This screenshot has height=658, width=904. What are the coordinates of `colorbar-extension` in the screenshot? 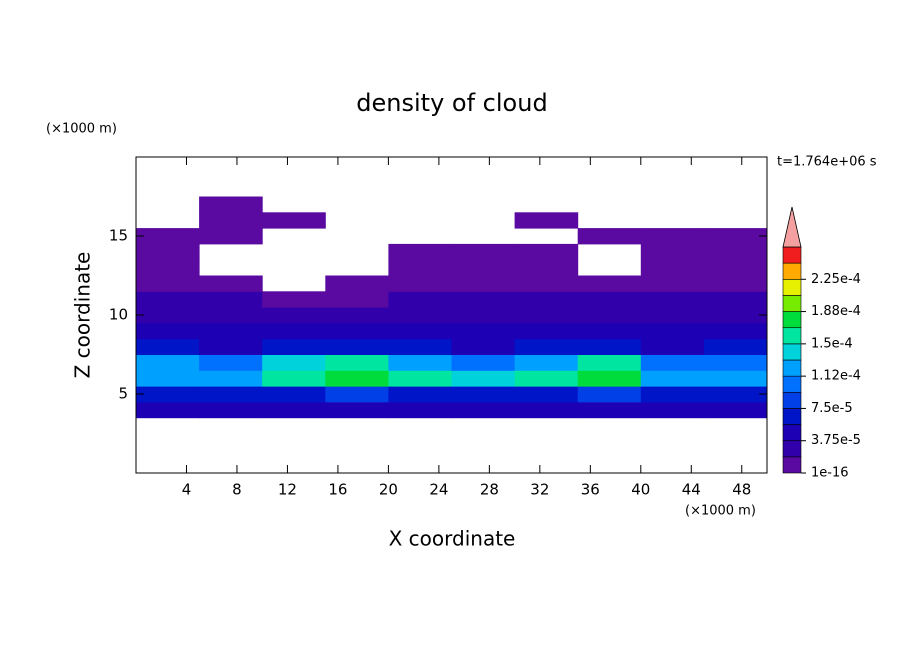 It's located at (792, 227).